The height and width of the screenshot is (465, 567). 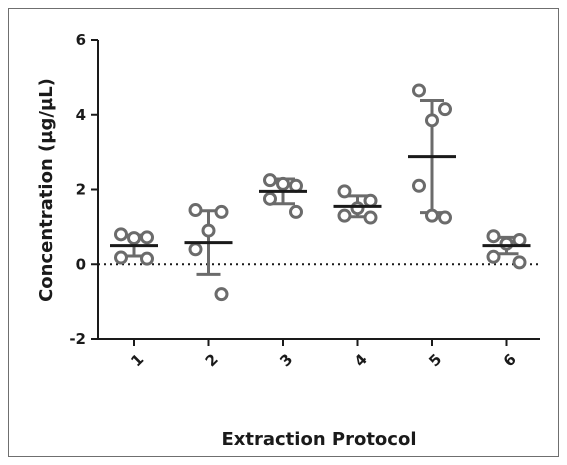 What do you see at coordinates (323, 354) in the screenshot?
I see `x-axis-ticks: 1 2 3 4 5 6` at bounding box center [323, 354].